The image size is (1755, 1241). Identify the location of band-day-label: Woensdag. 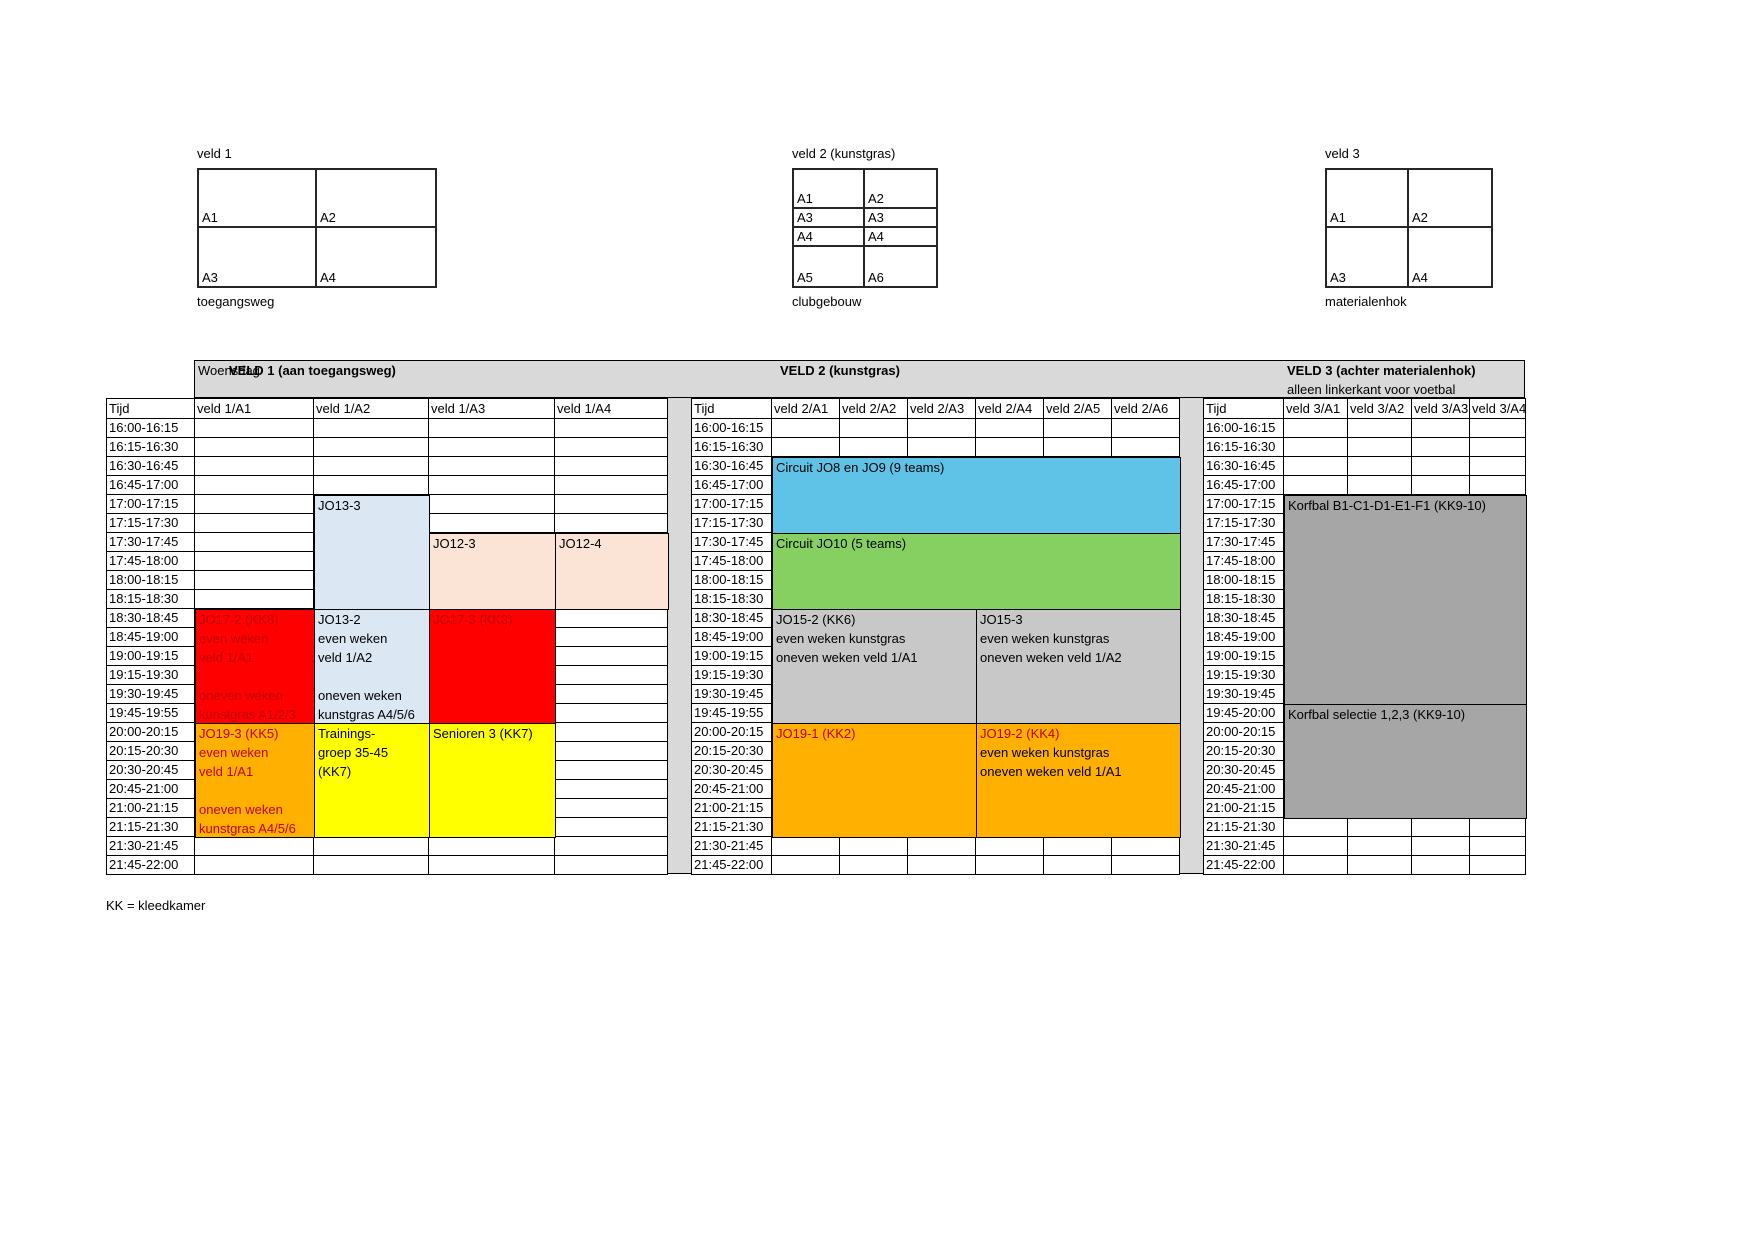
(229, 370).